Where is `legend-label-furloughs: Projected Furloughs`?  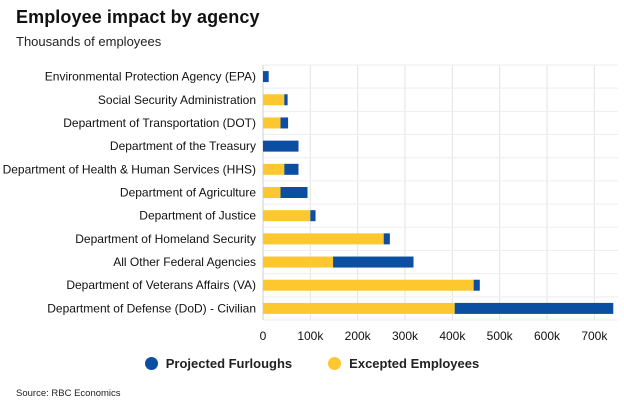
legend-label-furloughs: Projected Furloughs is located at coordinates (229, 363).